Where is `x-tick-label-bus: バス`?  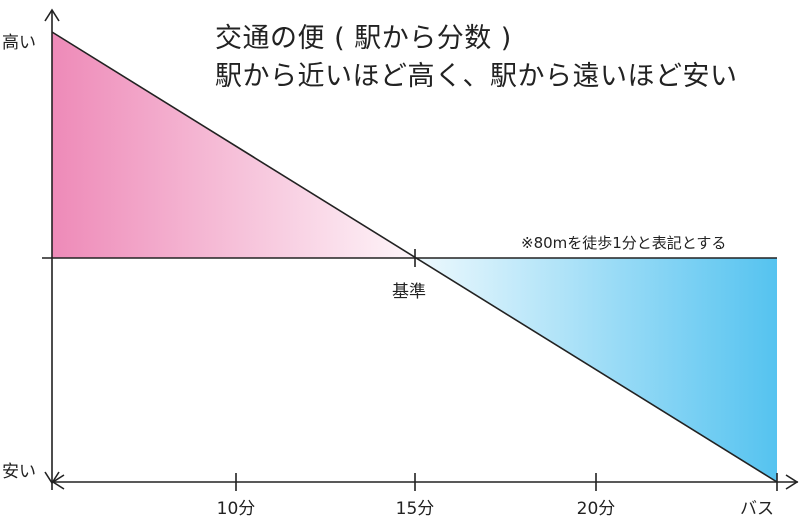 x-tick-label-bus: バス is located at coordinates (757, 509).